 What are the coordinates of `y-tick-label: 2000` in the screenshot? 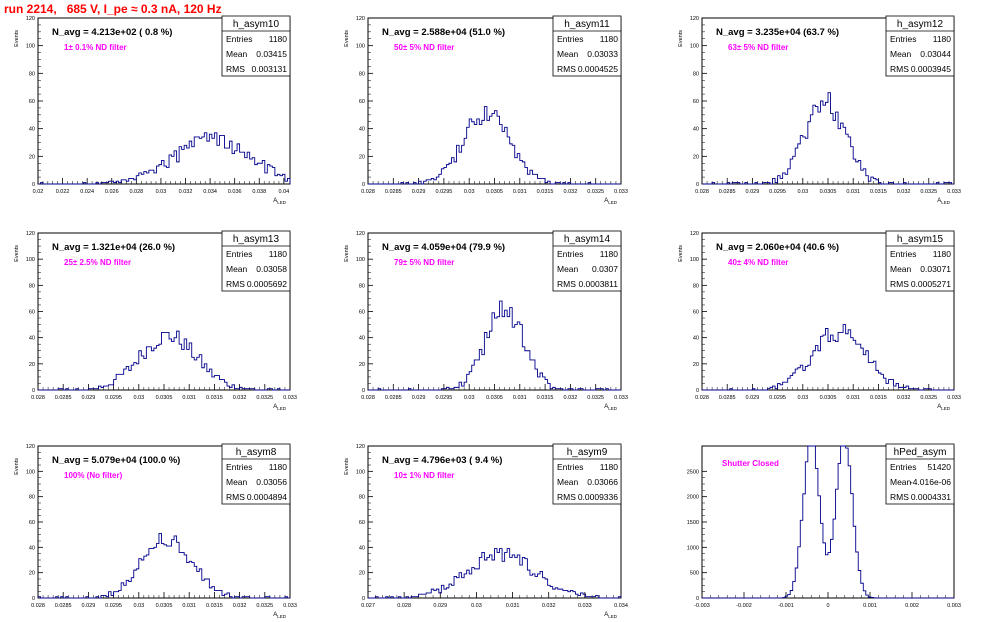 It's located at (693, 498).